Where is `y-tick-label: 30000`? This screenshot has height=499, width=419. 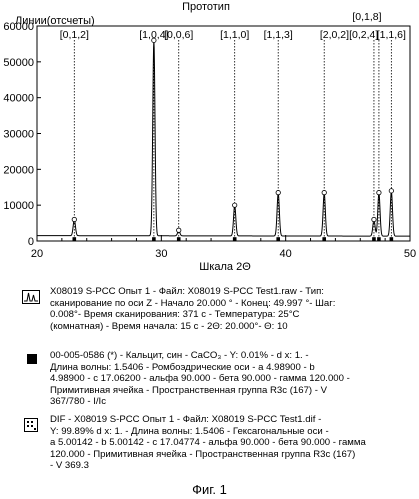 y-tick-label: 30000 is located at coordinates (18, 135).